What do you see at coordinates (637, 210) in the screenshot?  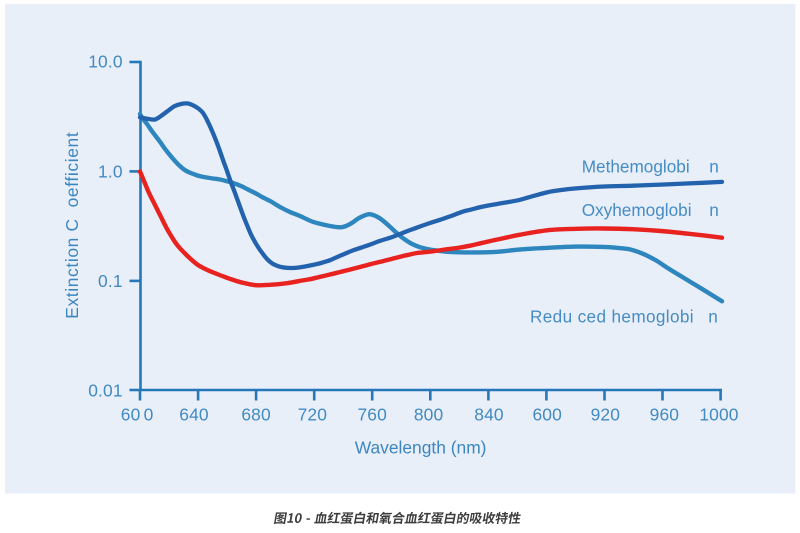 I see `svg-text: Oxyhemoglobi` at bounding box center [637, 210].